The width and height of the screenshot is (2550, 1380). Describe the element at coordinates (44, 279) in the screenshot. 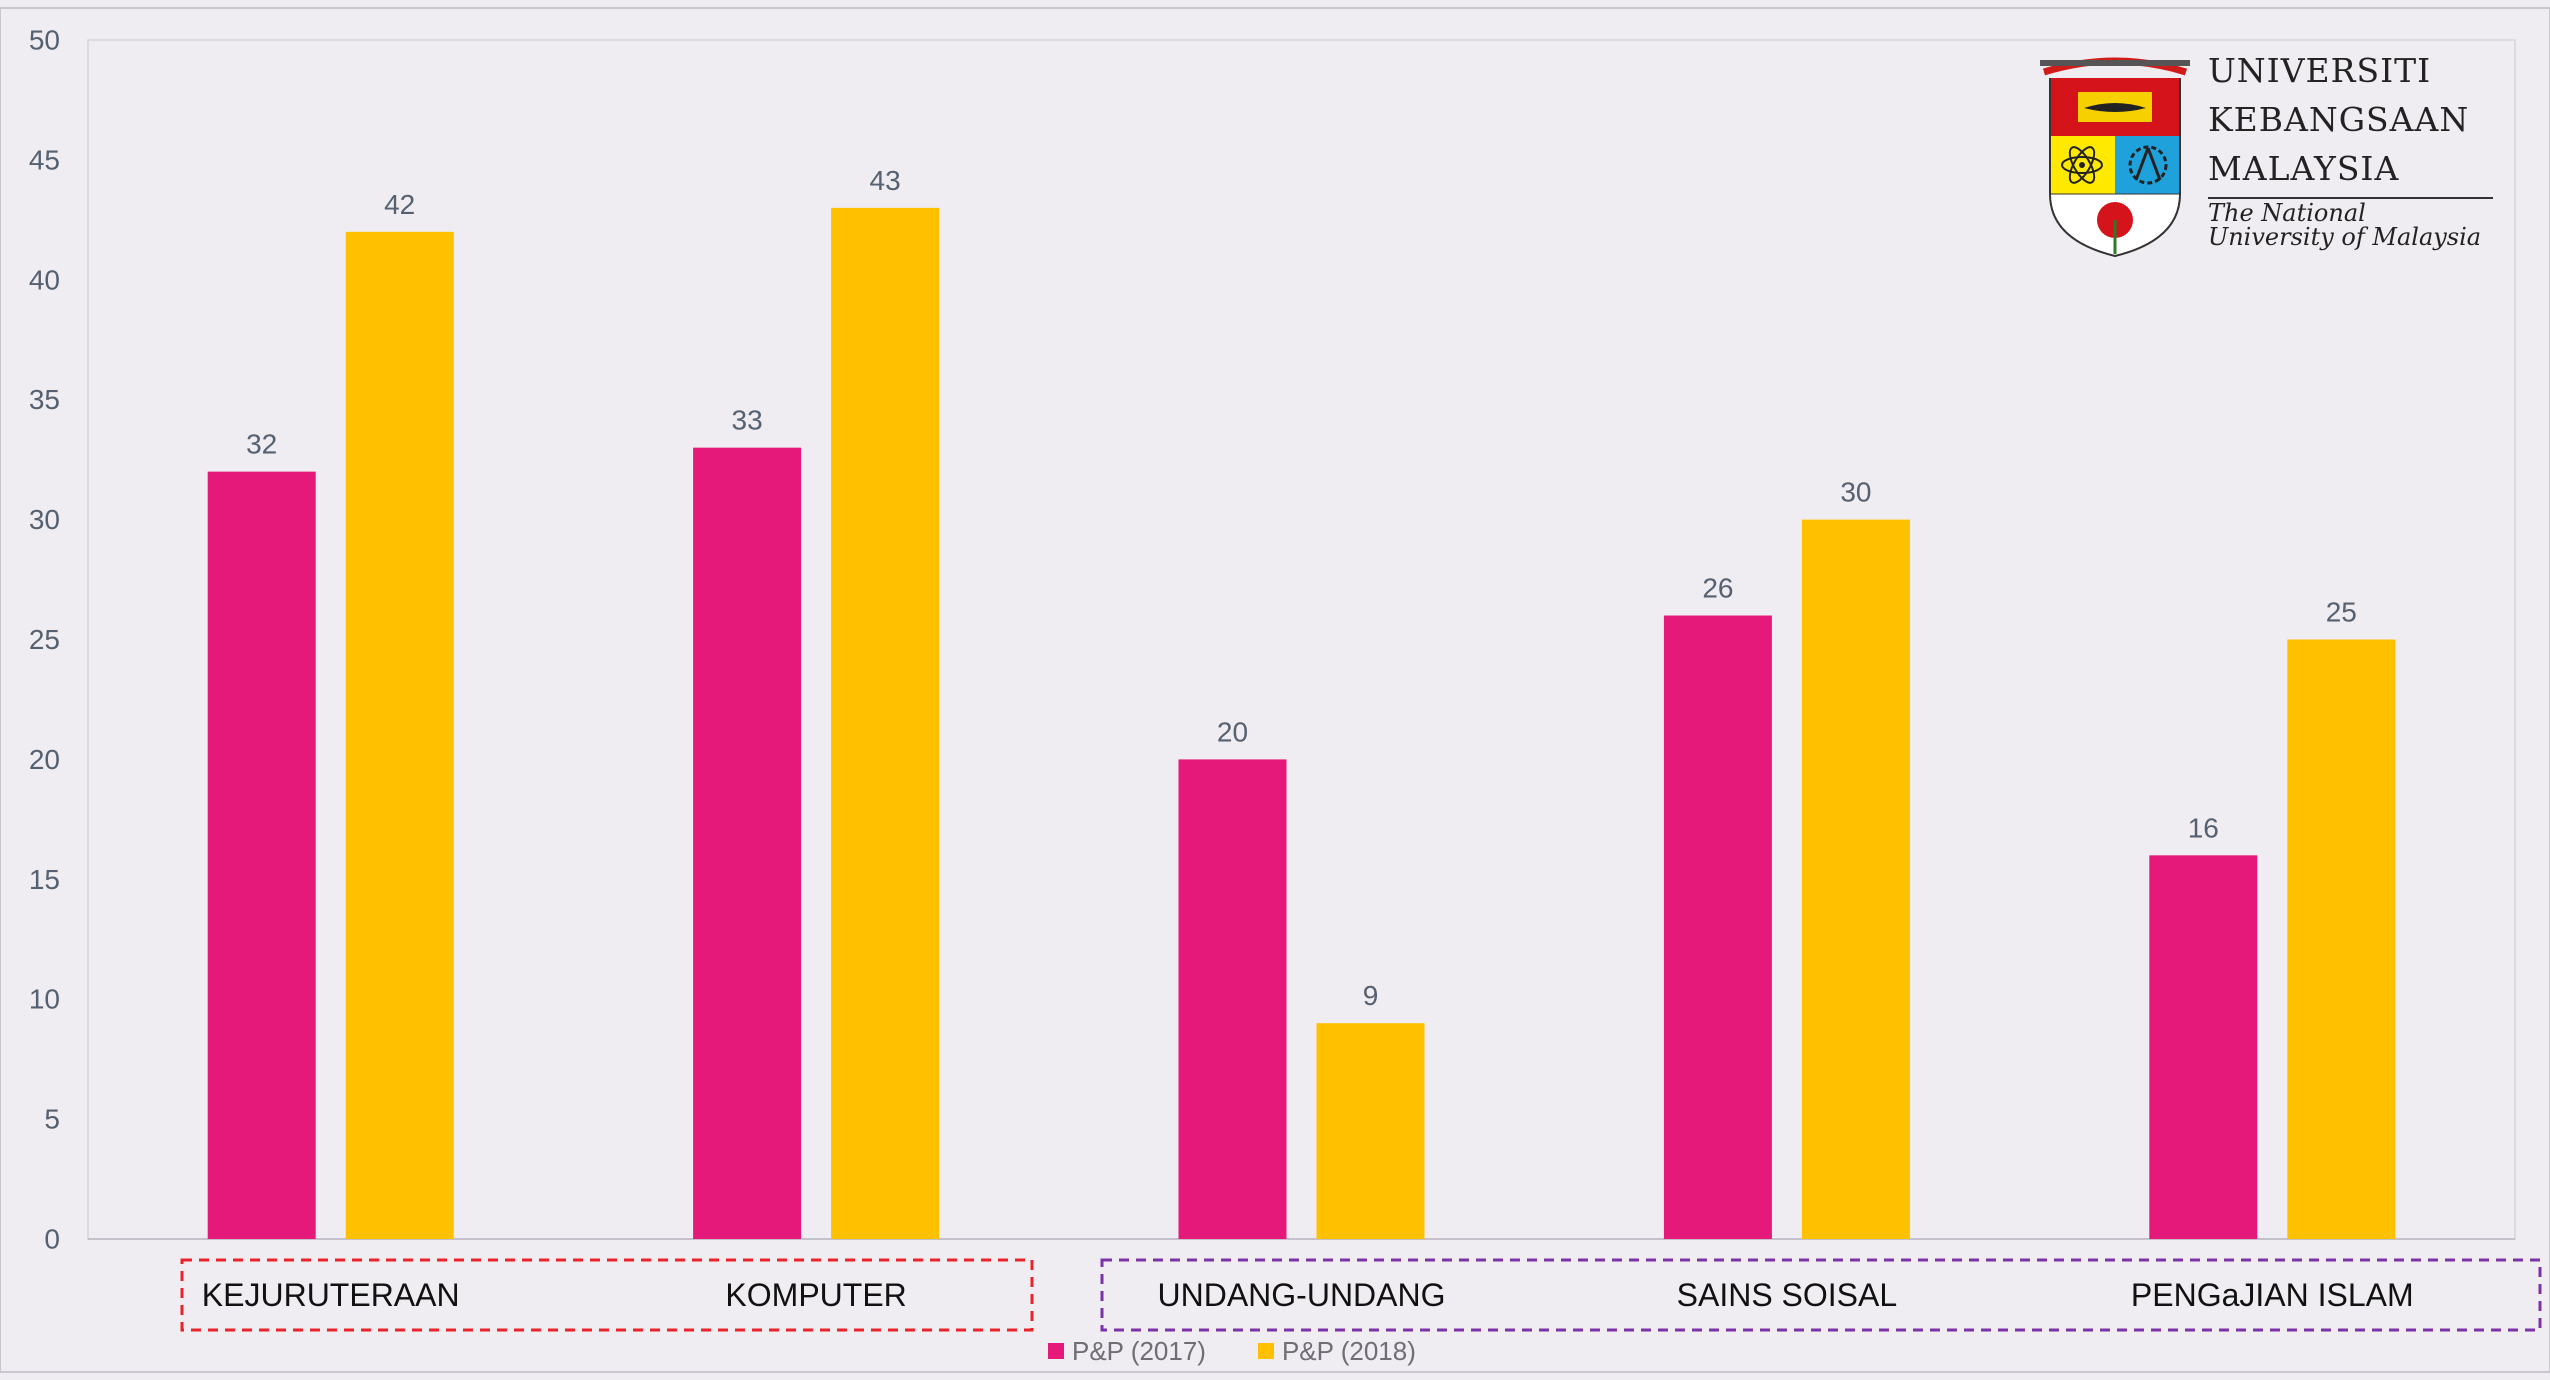

I see `y-tick-label: 40` at that location.